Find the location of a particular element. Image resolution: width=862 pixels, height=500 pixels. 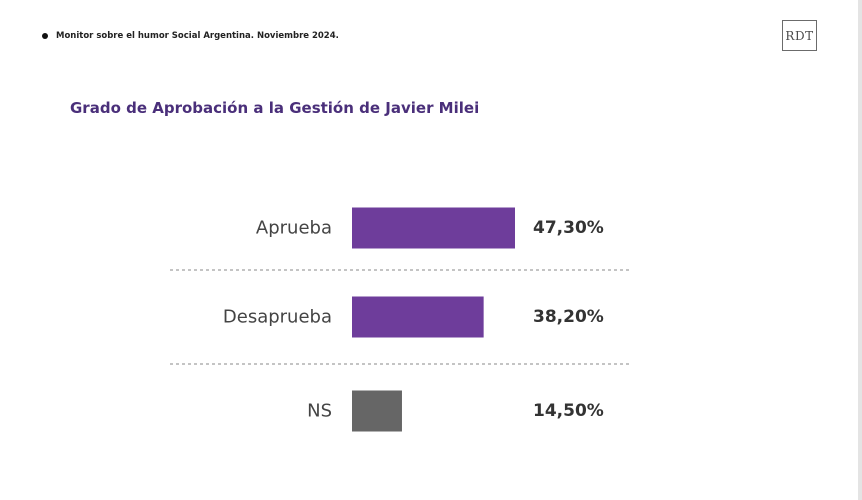

category-label-desaprueba: Desaprueba is located at coordinates (277, 317).